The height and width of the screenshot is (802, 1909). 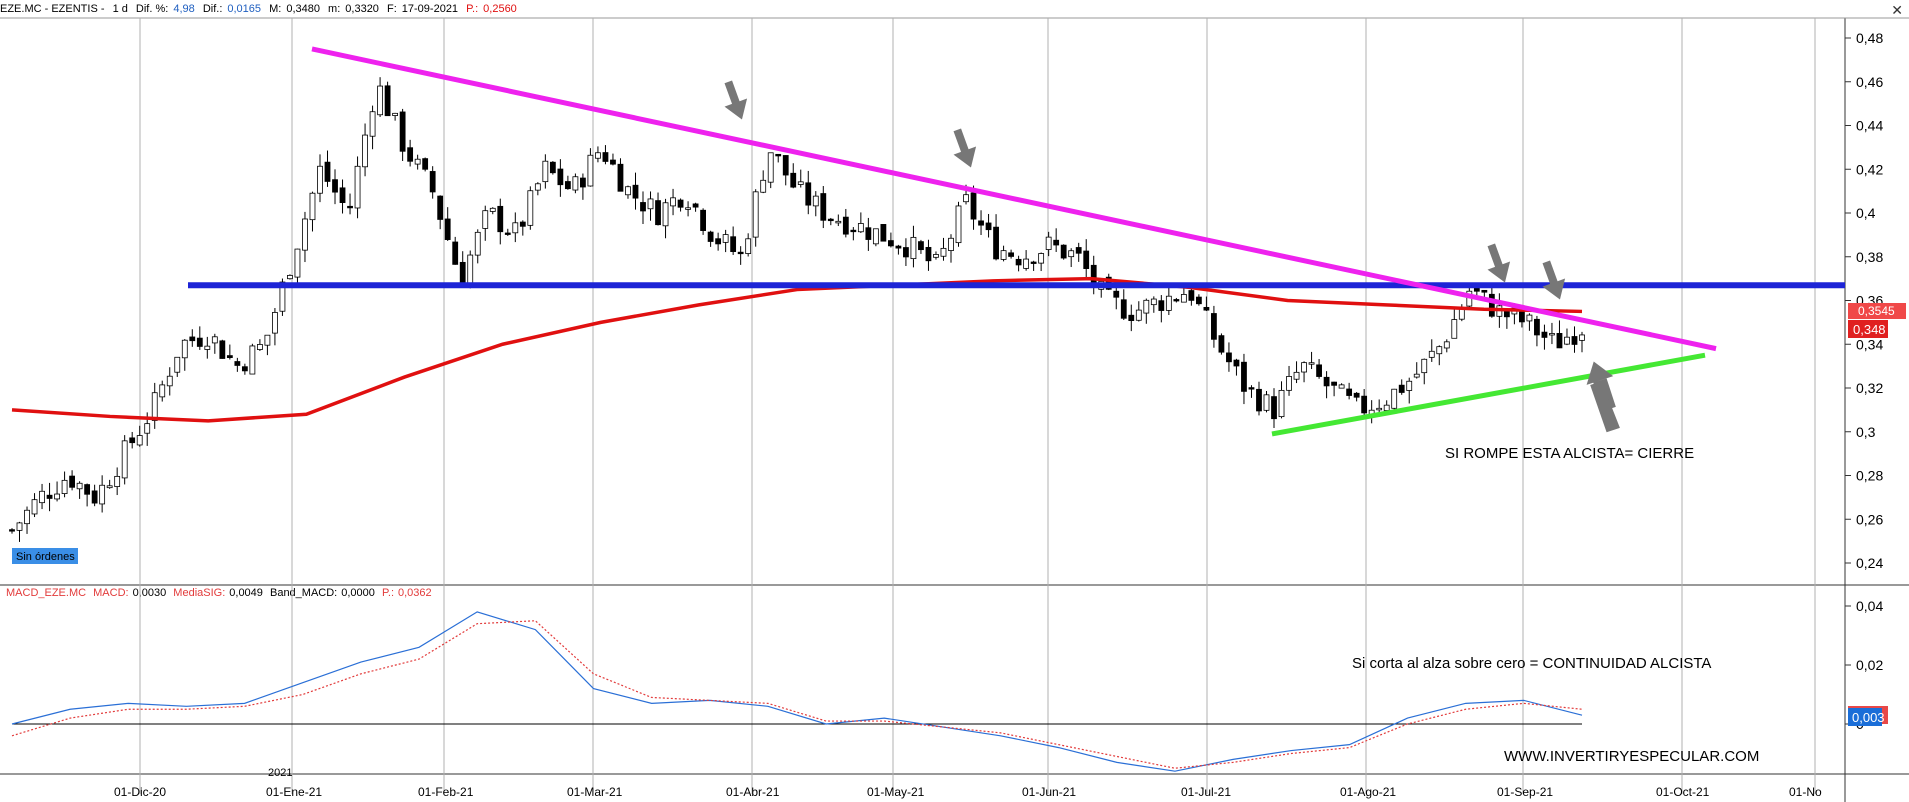 What do you see at coordinates (152, 9) in the screenshot?
I see `dif-pct-label: Dif. %:` at bounding box center [152, 9].